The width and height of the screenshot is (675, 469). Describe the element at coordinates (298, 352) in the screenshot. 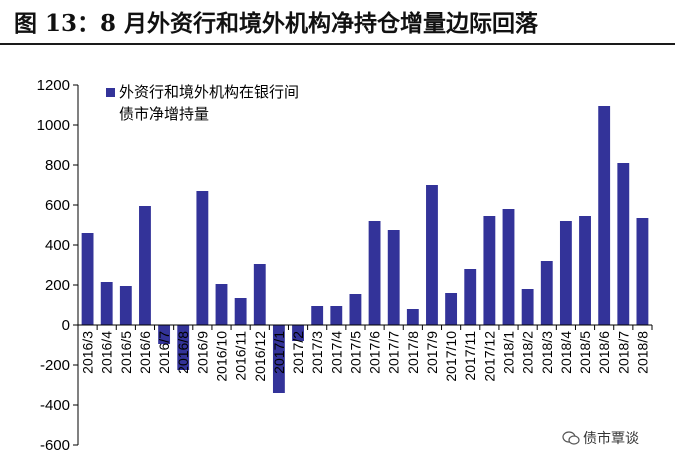

I see `x-tick-label: 2017/2` at that location.